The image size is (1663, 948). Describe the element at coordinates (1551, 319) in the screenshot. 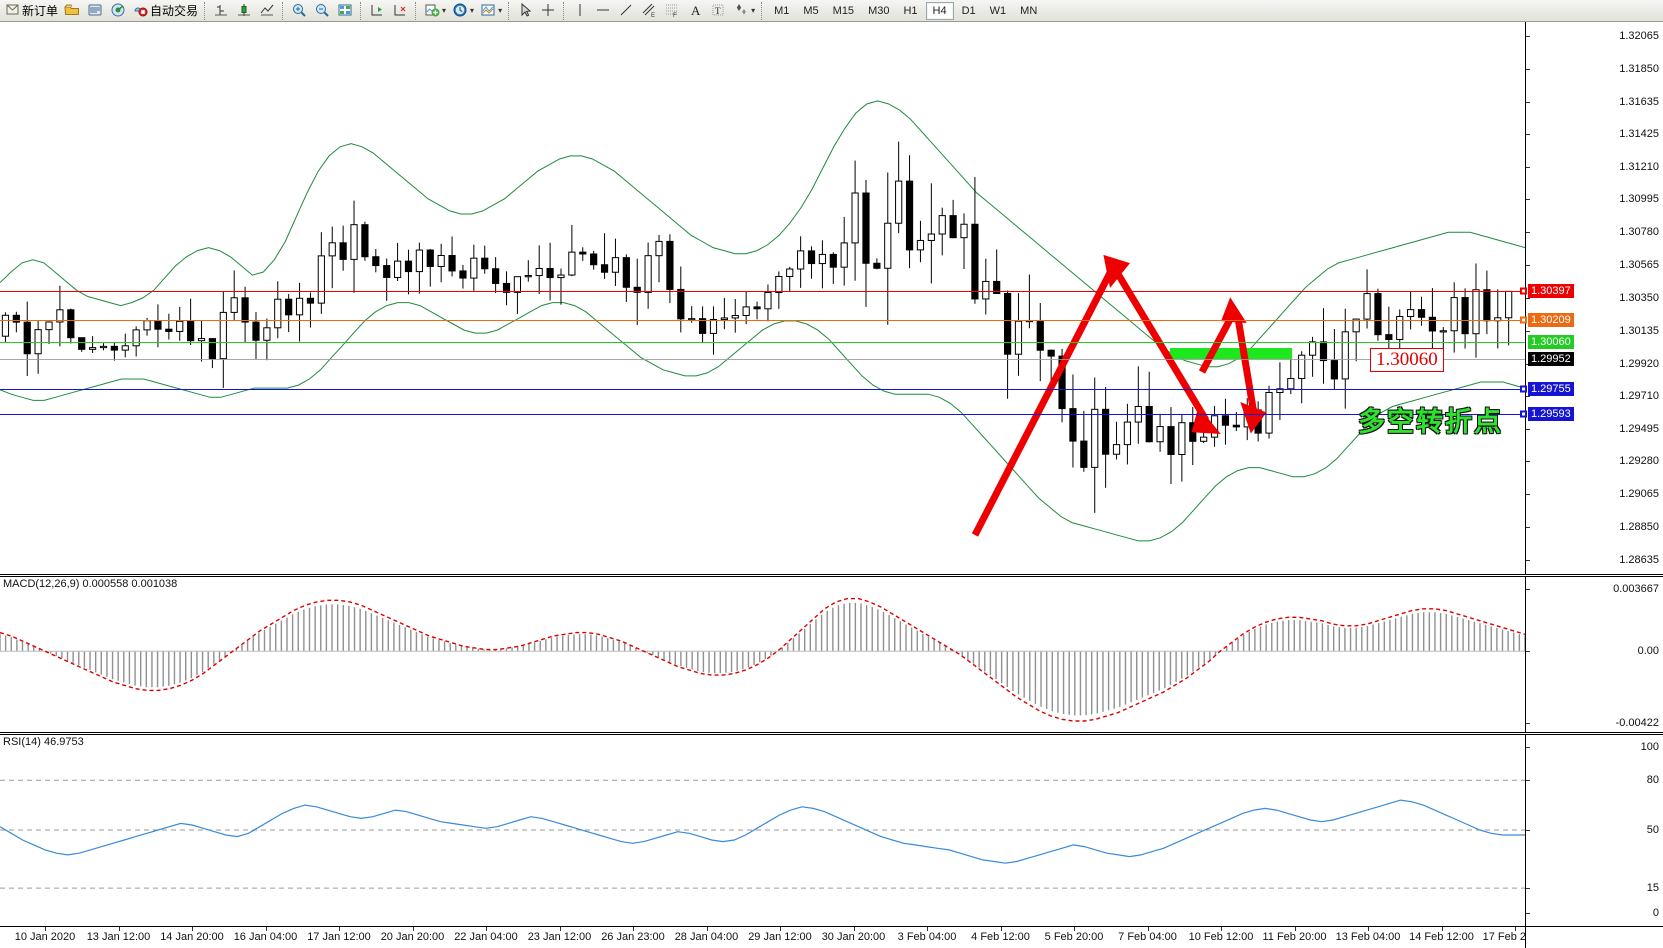

I see `price-level-badge: 1.30209` at that location.